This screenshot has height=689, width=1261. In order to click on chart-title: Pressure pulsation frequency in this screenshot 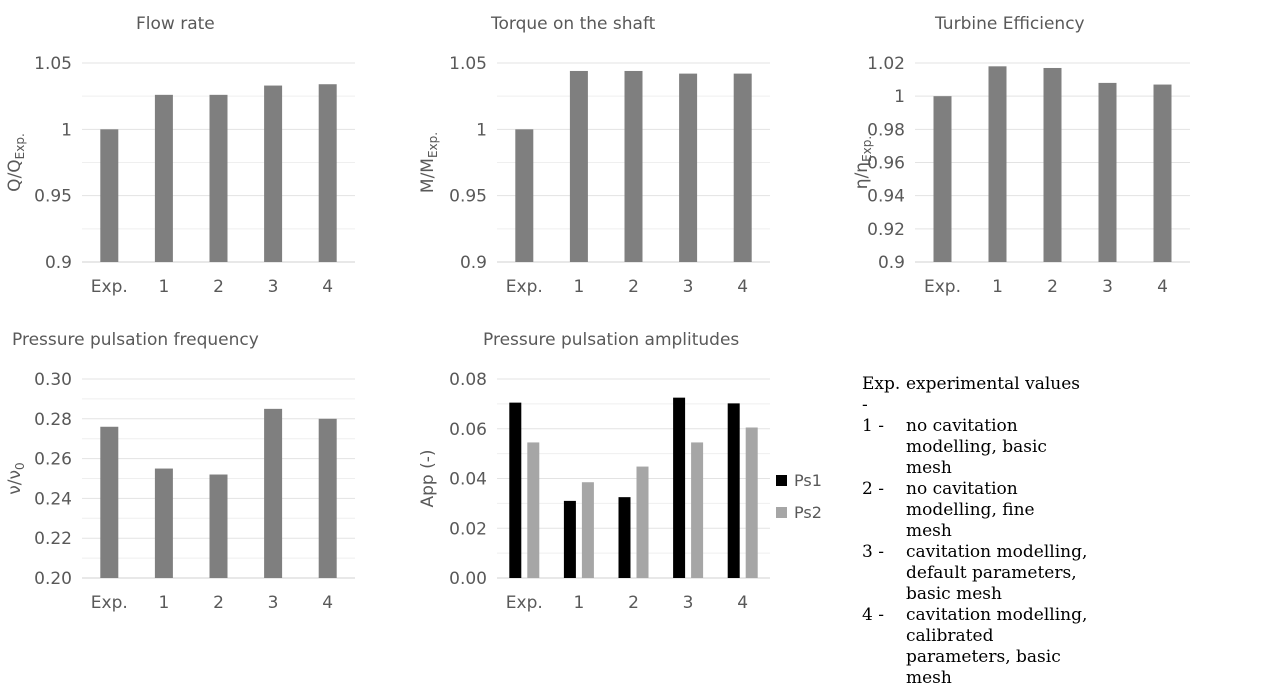, I will do `click(135, 340)`.